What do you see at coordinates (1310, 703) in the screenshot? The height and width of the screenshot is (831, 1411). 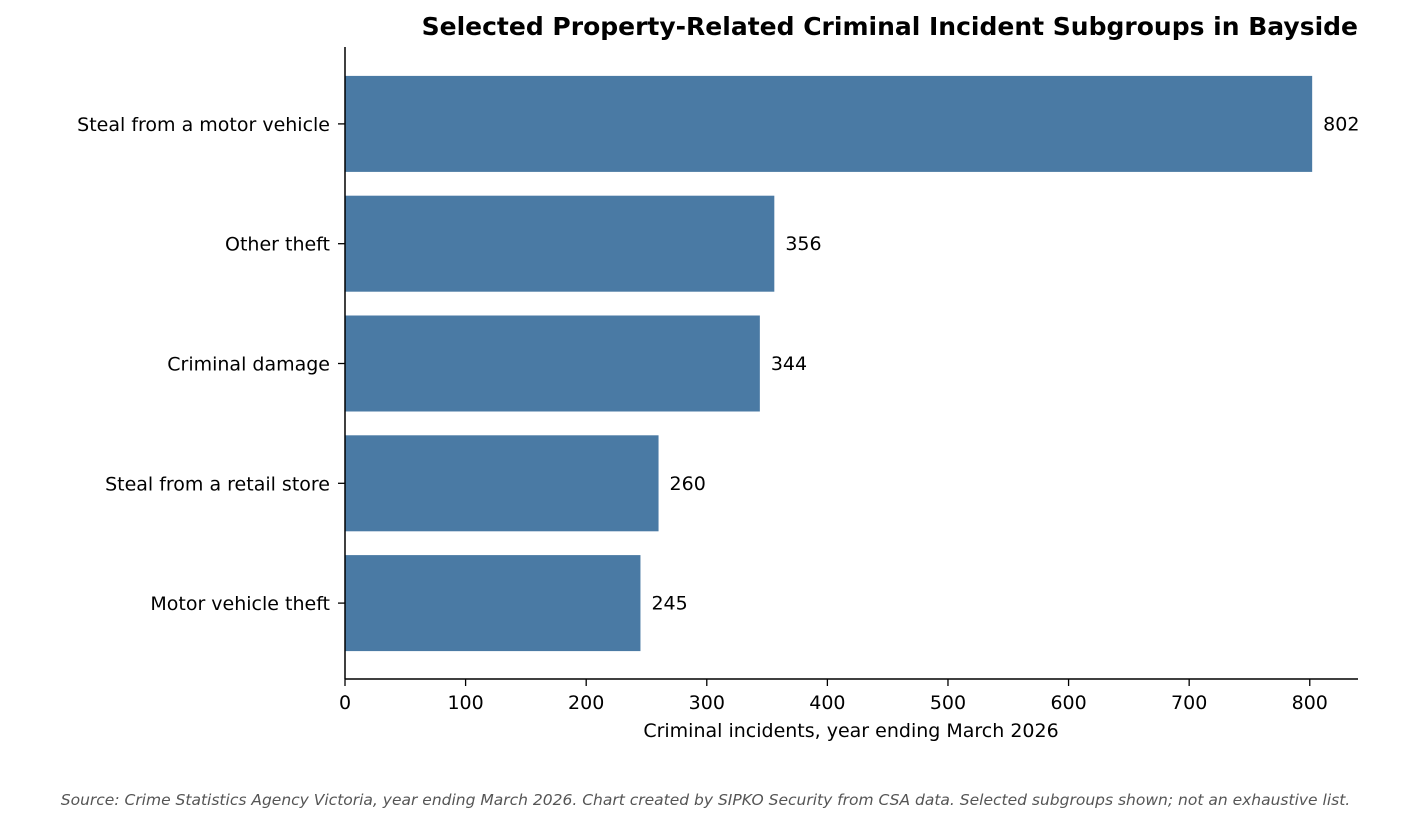 I see `x-tick-label-9: 800` at bounding box center [1310, 703].